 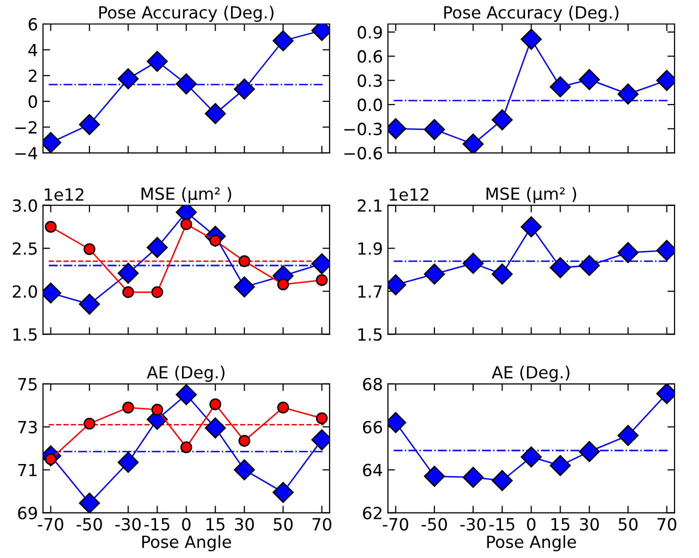 I want to click on y-tick-label: 0.6, so click(x=370, y=56).